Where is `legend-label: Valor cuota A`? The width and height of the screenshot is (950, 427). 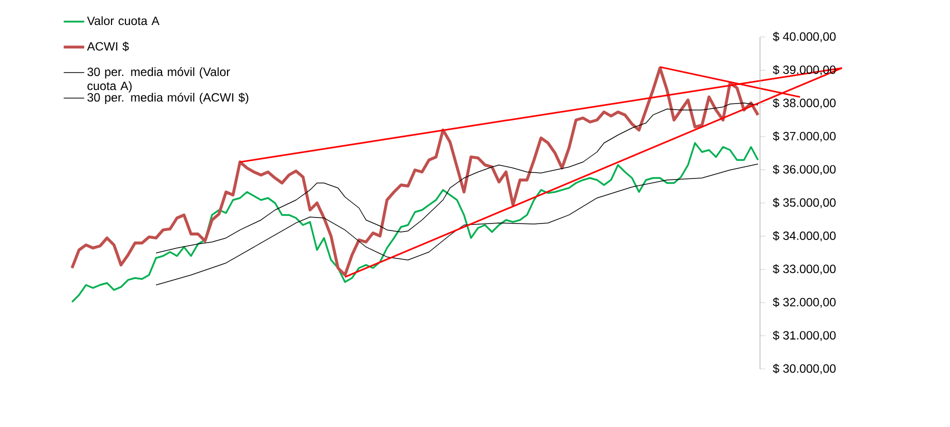 legend-label: Valor cuota A is located at coordinates (123, 21).